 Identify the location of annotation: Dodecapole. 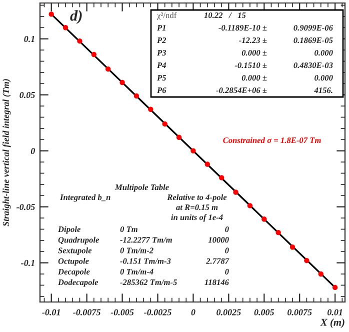
(78, 283).